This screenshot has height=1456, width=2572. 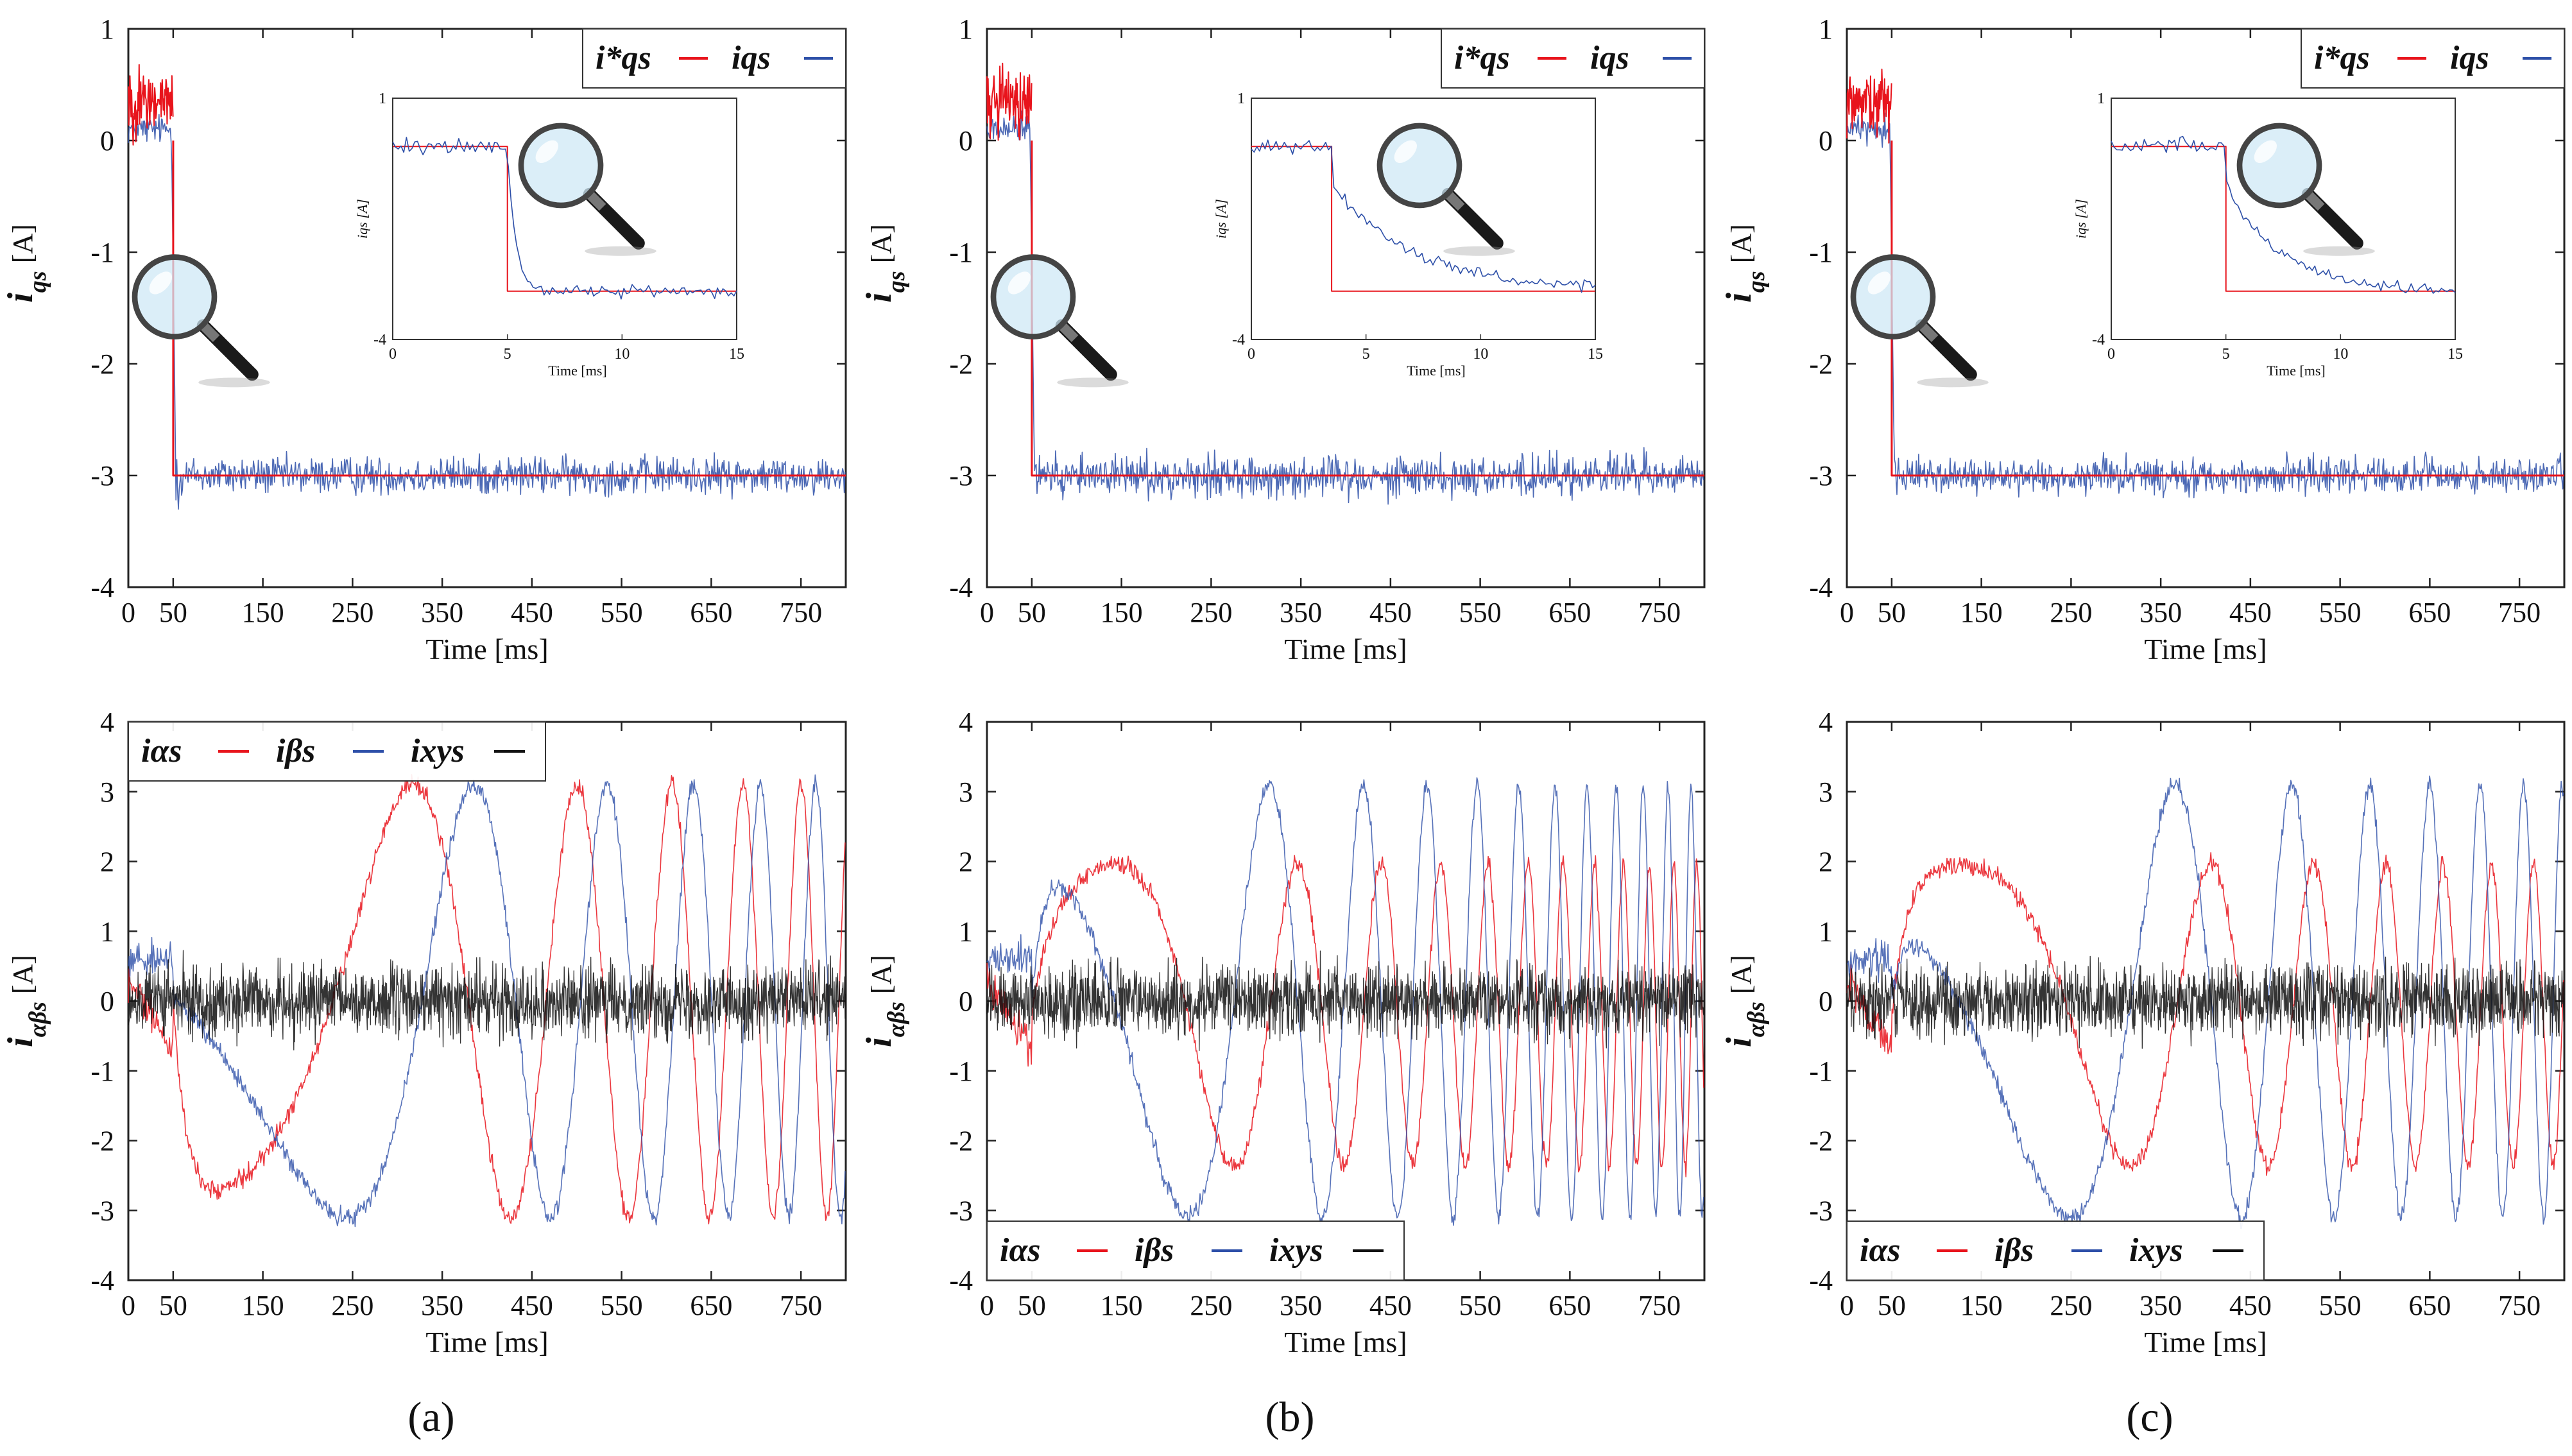 I want to click on ixy-series-line, so click(x=487, y=1000).